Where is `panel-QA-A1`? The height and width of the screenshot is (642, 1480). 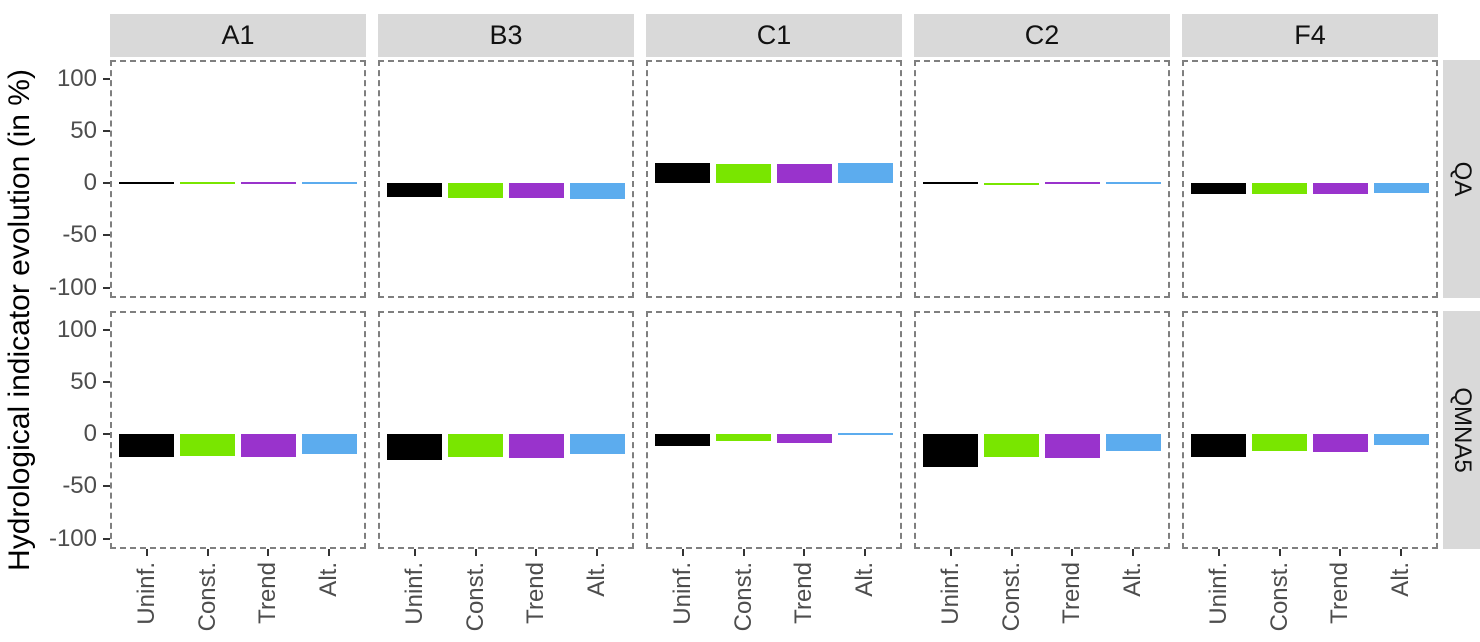
panel-QA-A1 is located at coordinates (238, 179).